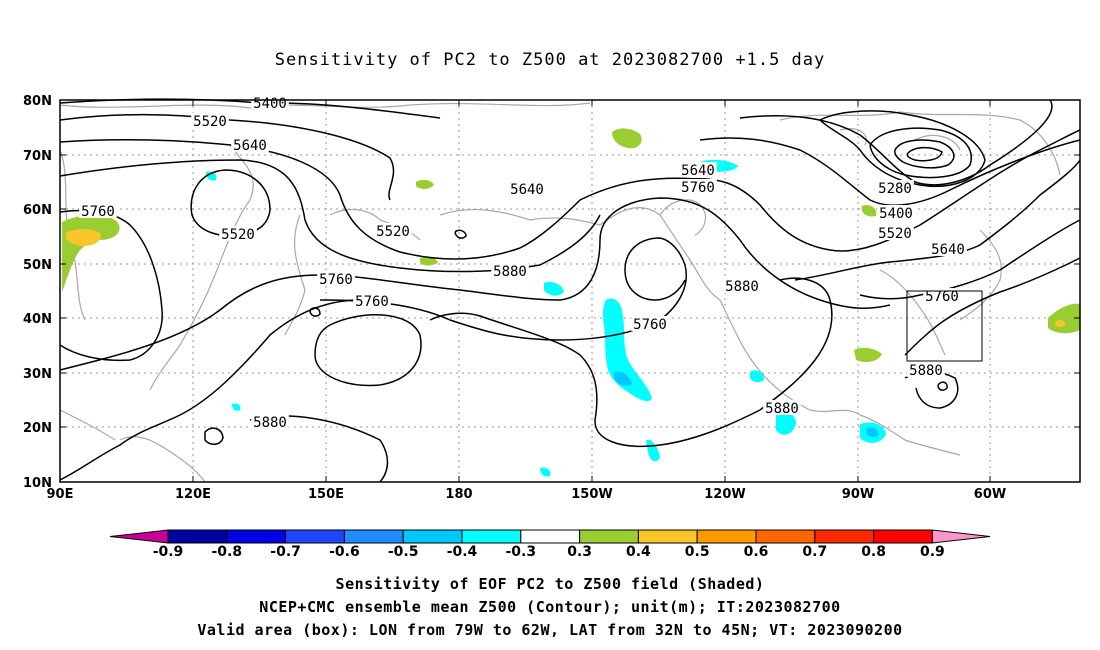 Image resolution: width=1100 pixels, height=650 pixels. Describe the element at coordinates (139, 536) in the screenshot. I see `colorbar-end-left` at that location.